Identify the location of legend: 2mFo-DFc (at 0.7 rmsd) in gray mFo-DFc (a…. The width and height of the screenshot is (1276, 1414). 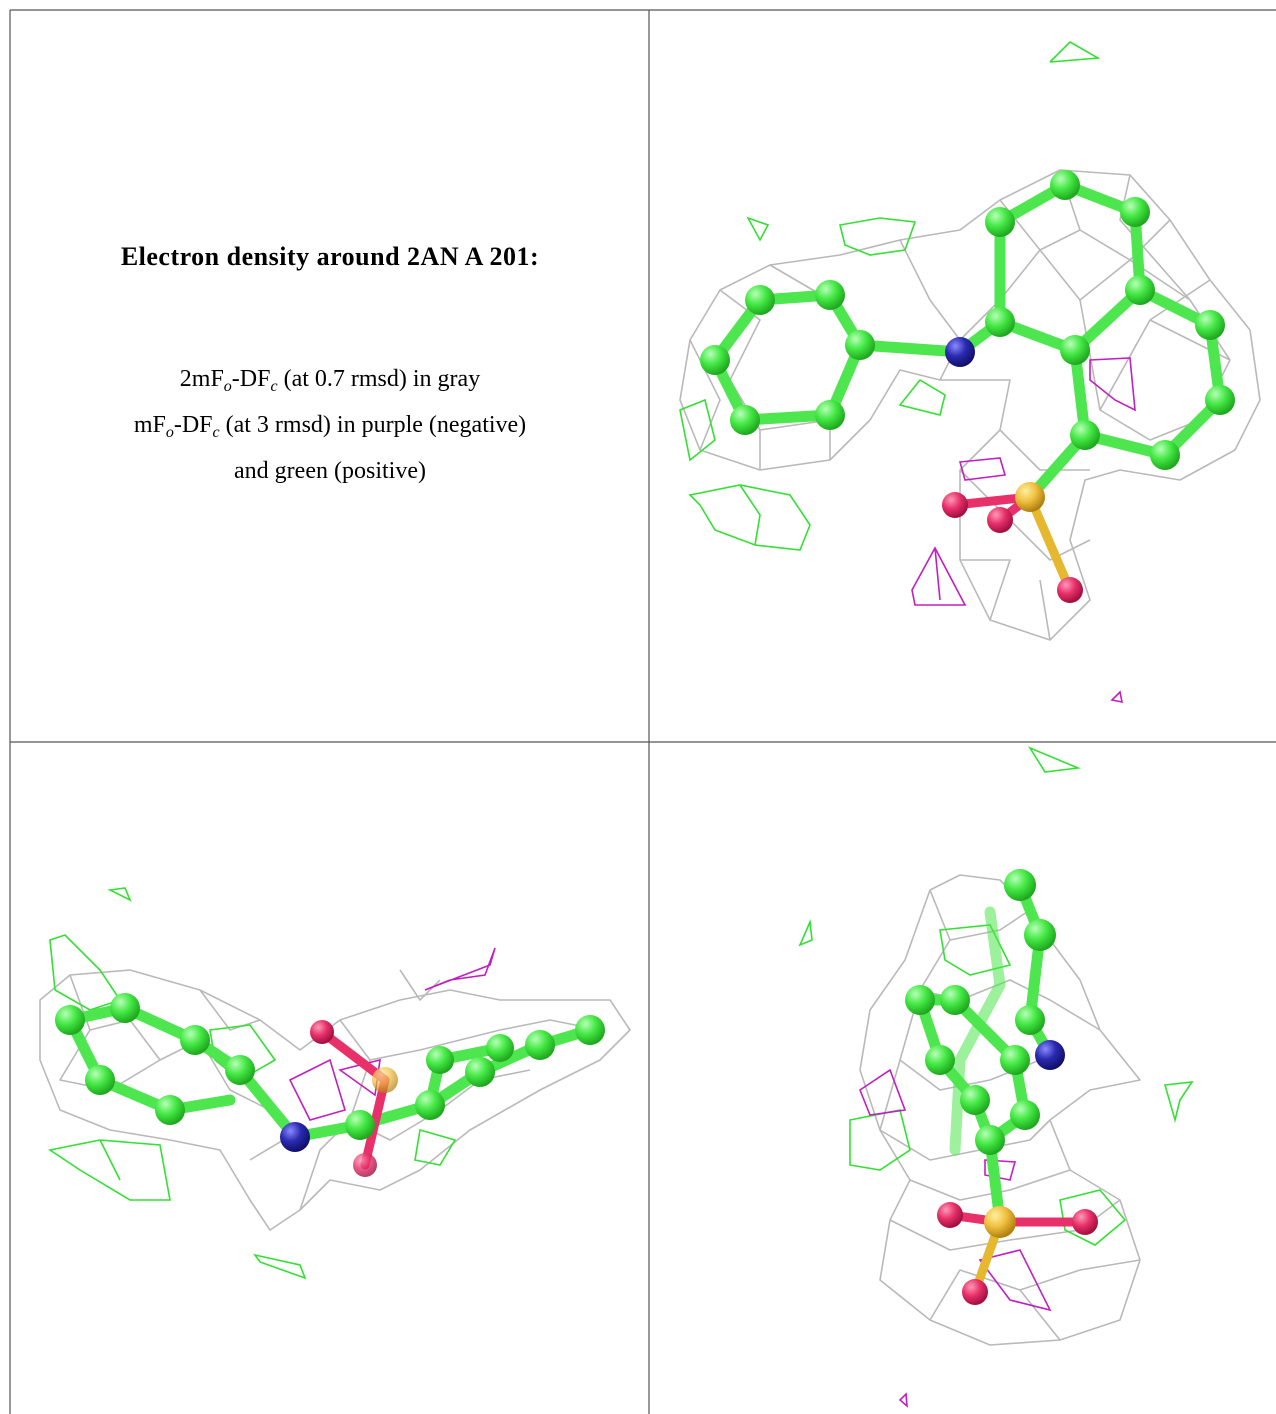
(330, 425).